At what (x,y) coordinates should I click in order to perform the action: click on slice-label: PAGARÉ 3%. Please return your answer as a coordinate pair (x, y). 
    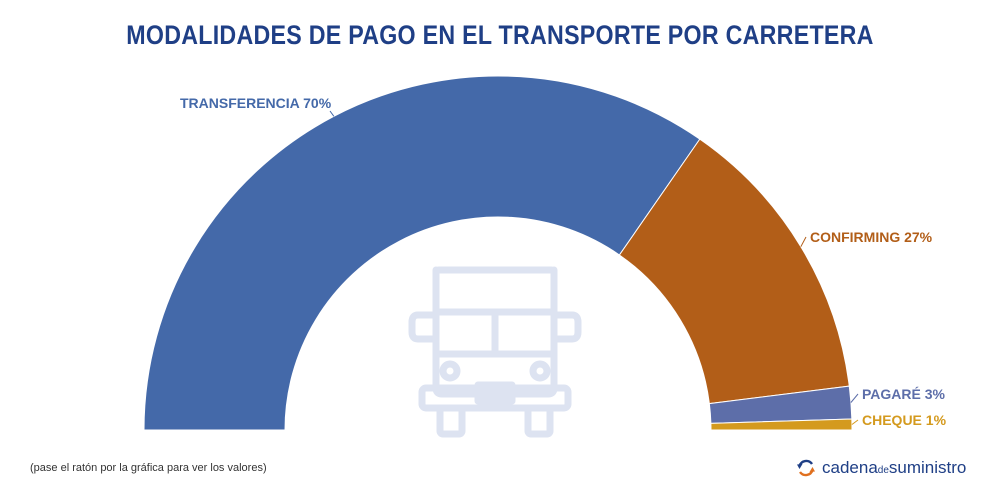
    Looking at the image, I should click on (904, 394).